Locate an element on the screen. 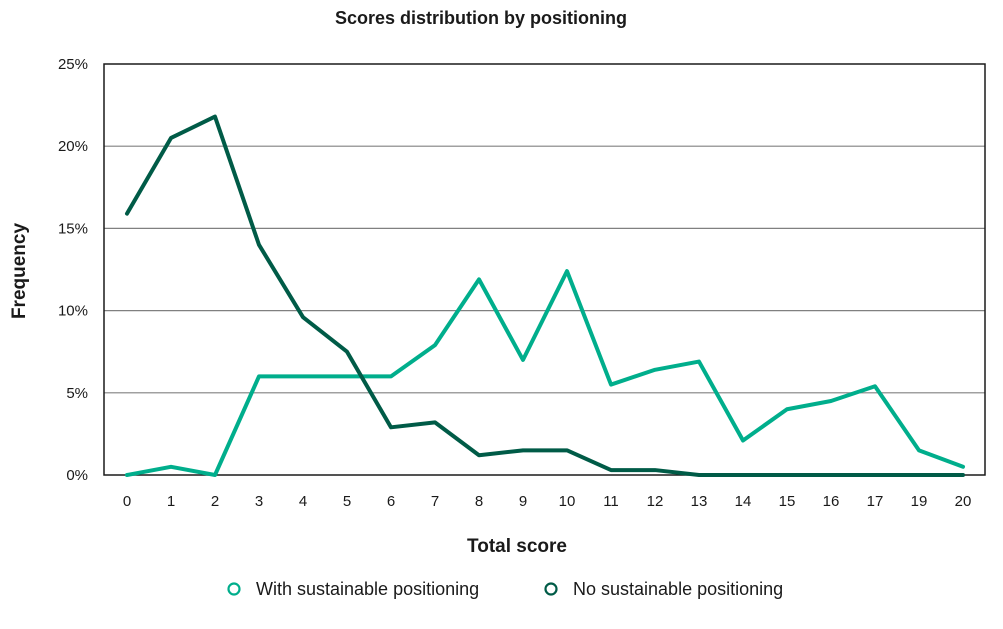 The height and width of the screenshot is (629, 1003). legend-label: No sustainable positioning is located at coordinates (678, 589).